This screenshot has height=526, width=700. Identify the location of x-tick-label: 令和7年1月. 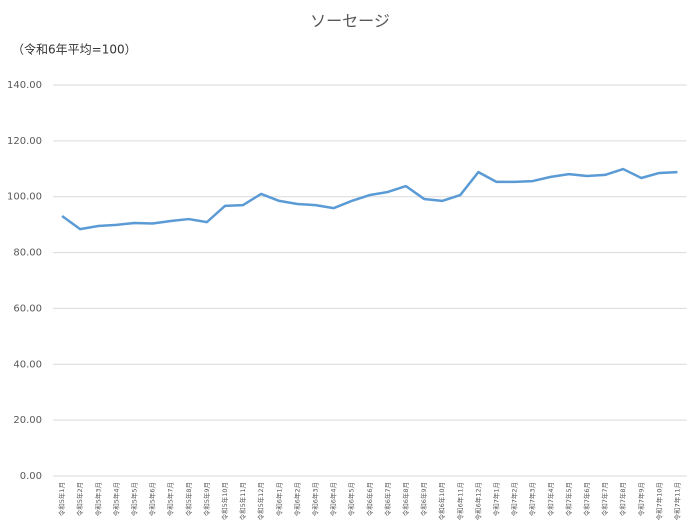
(495, 499).